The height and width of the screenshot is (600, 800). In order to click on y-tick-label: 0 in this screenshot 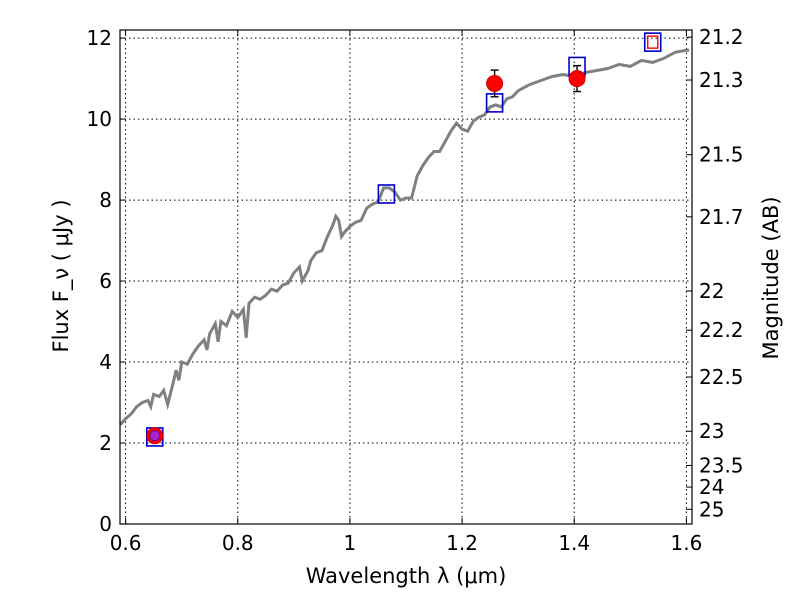, I will do `click(105, 524)`.